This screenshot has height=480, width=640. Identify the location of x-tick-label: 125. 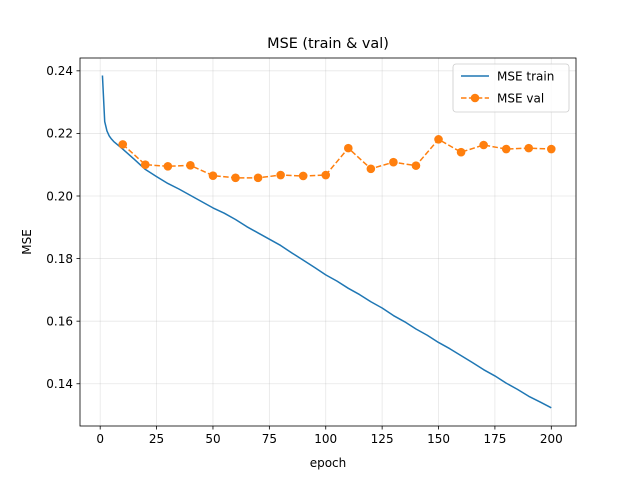
(382, 439).